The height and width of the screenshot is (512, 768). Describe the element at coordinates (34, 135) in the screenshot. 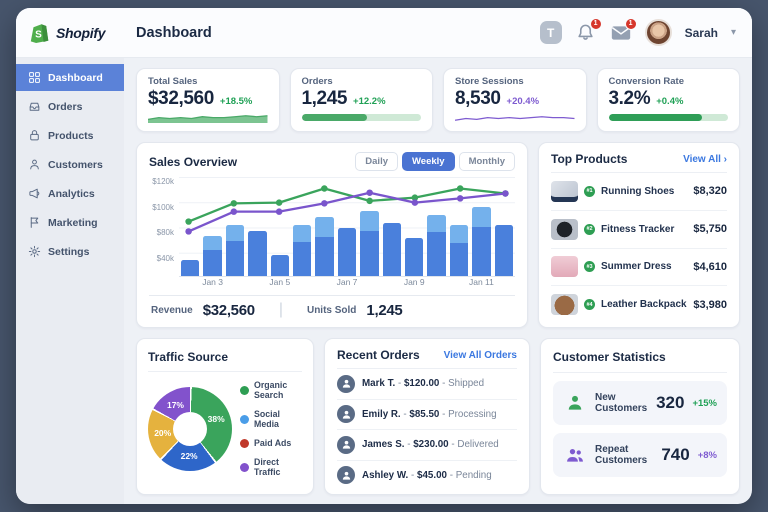

I see `lock-bag-icon` at that location.